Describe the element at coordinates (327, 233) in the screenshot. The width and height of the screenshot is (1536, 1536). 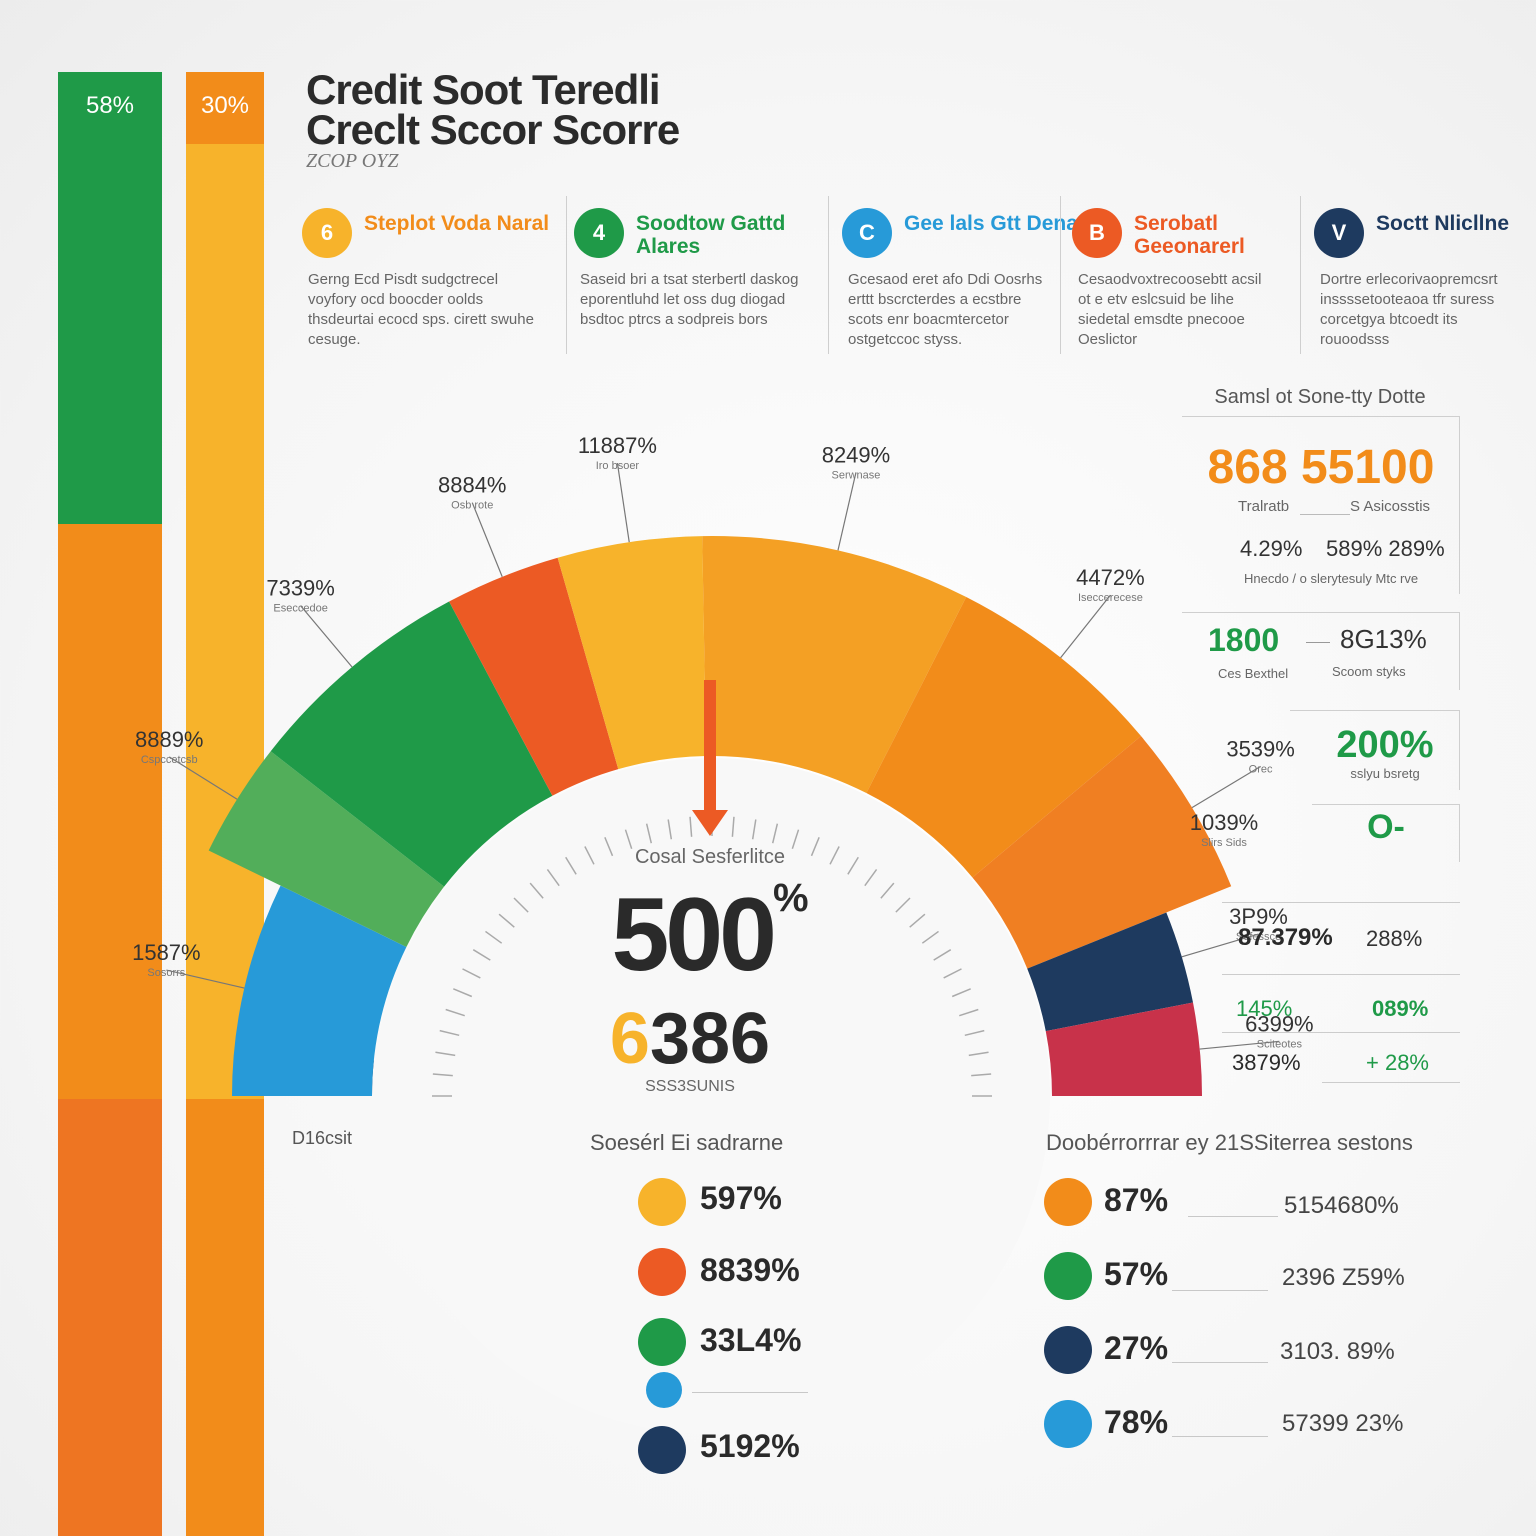
I see `circle-6-icon: 6` at that location.